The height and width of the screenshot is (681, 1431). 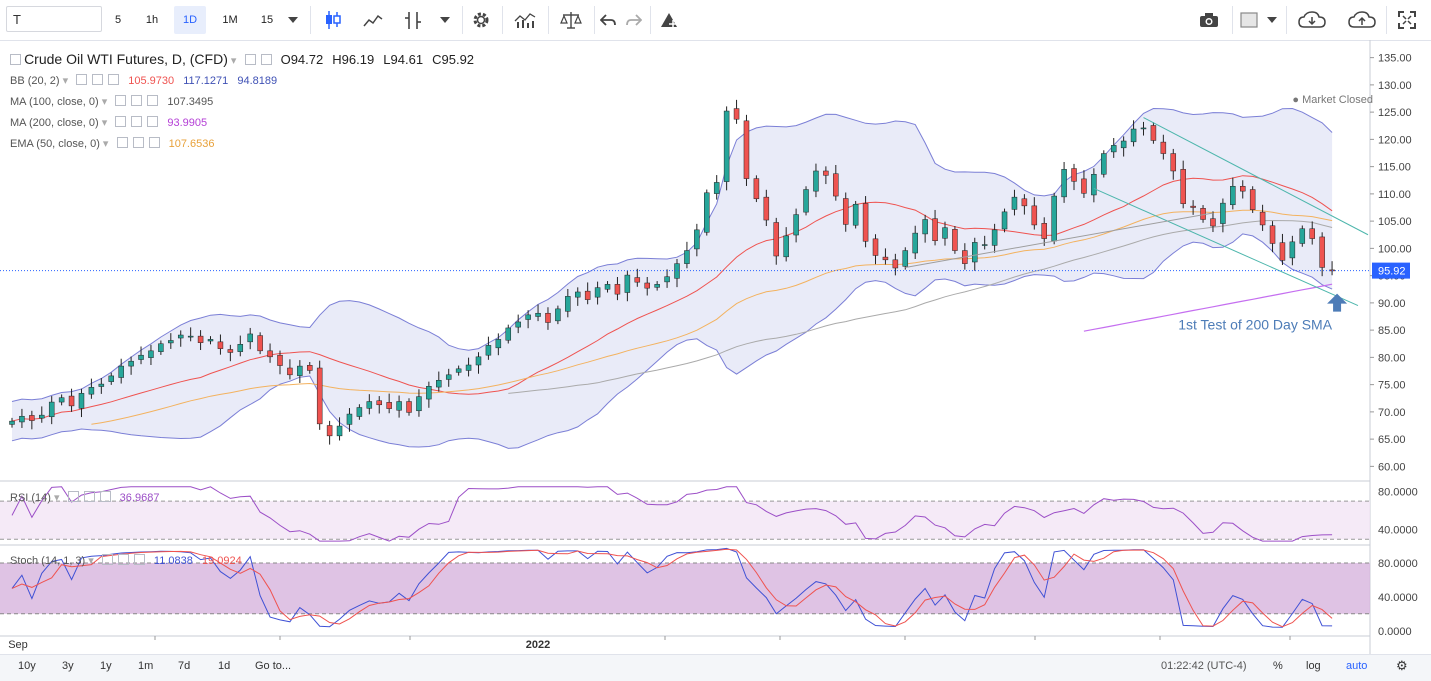 What do you see at coordinates (48, 561) in the screenshot?
I see `stoch-label: Stoch (14, 1, 3)` at bounding box center [48, 561].